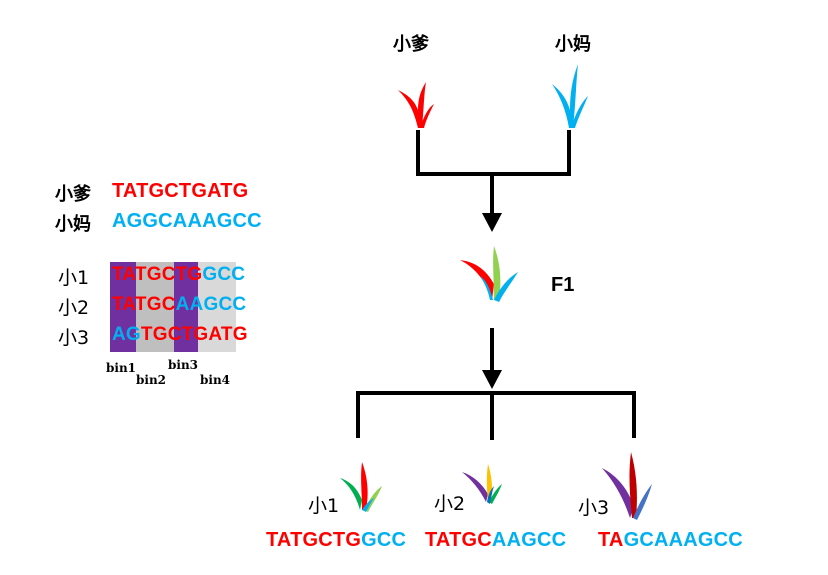  Describe the element at coordinates (74, 308) in the screenshot. I see `offspring-row-label: 小2` at that location.